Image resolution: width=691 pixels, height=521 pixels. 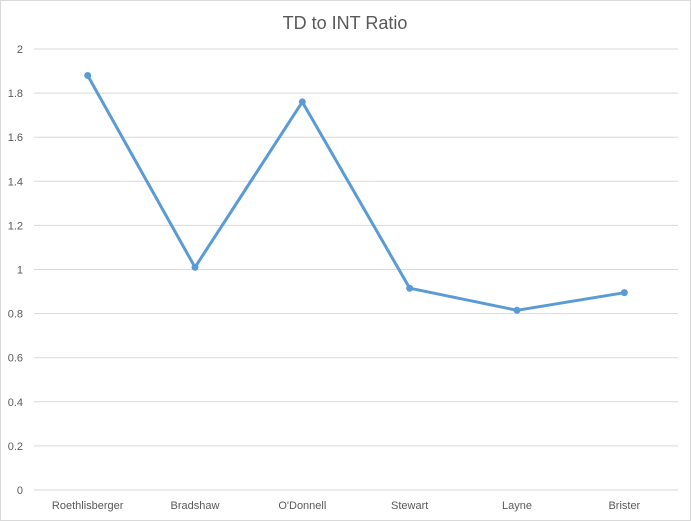 I want to click on x-tick-label: Stewart, so click(x=409, y=506).